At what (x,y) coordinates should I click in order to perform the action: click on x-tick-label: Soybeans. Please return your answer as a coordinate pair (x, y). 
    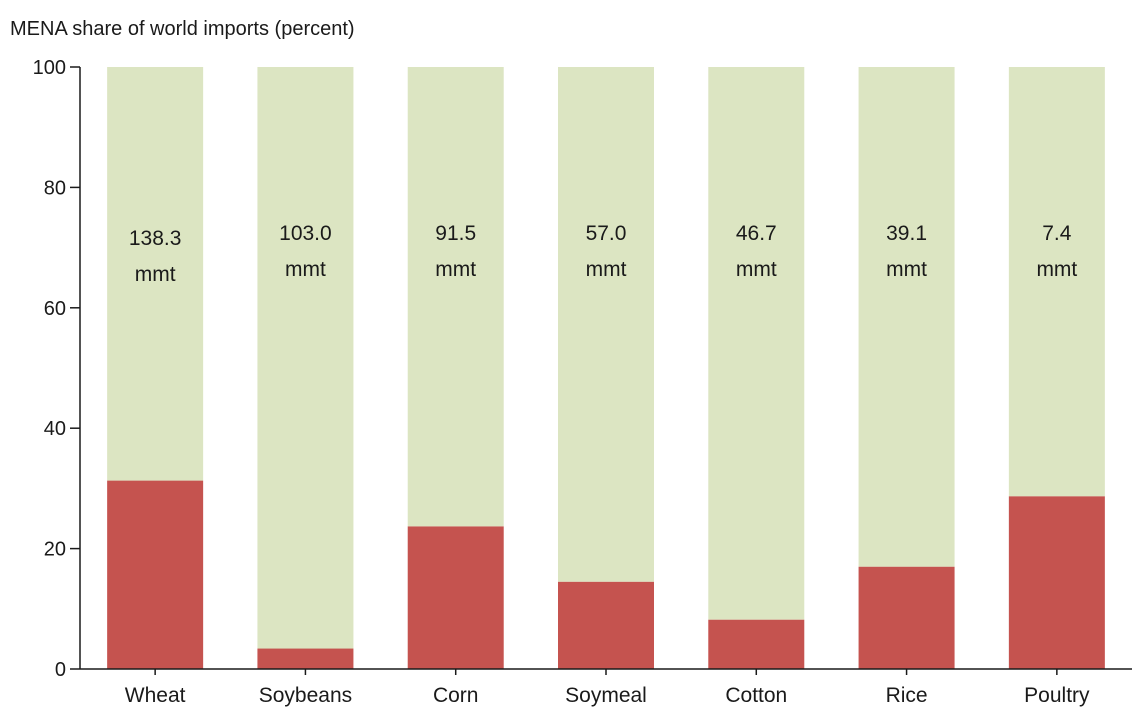
    Looking at the image, I should click on (305, 695).